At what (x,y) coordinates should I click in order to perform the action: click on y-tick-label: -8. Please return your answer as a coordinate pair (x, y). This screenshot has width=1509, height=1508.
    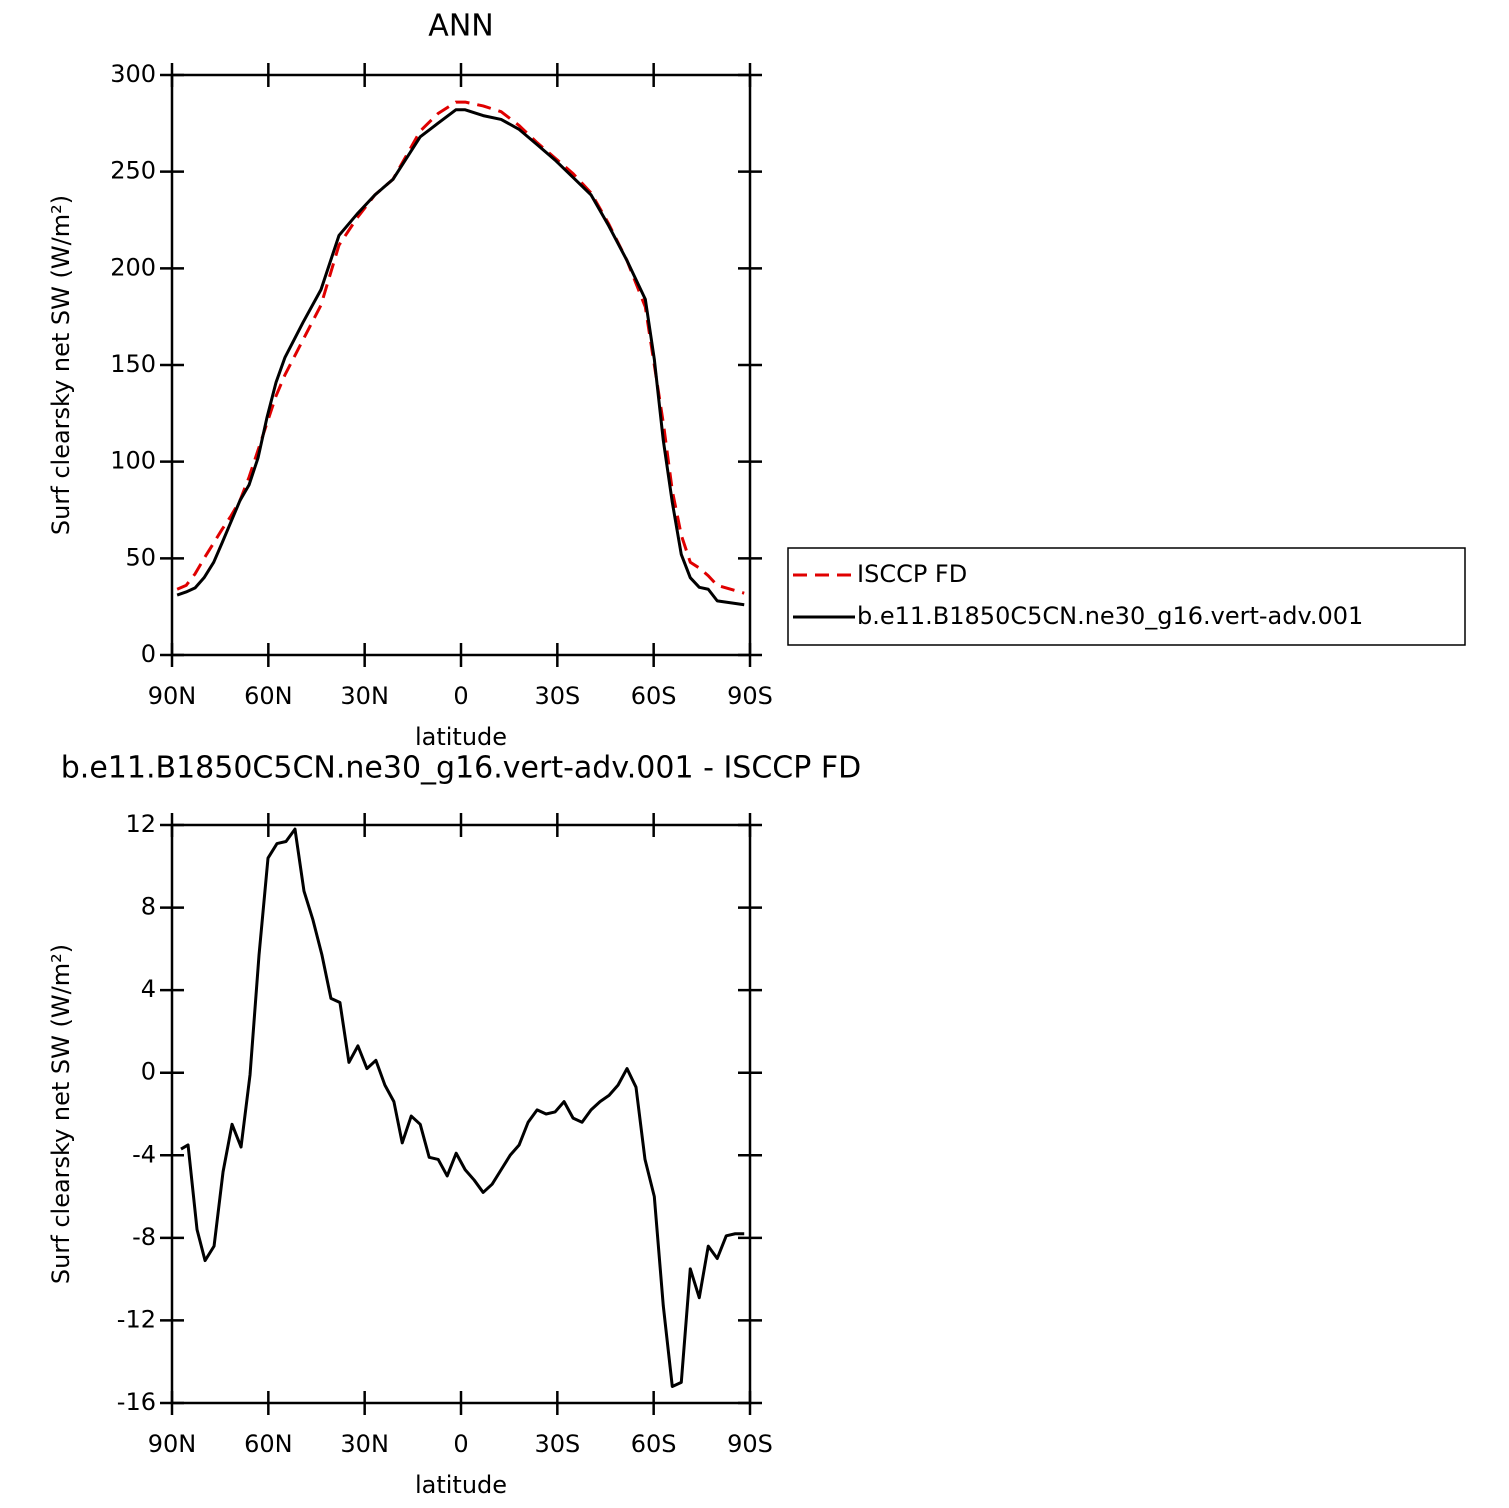
    Looking at the image, I should click on (144, 1237).